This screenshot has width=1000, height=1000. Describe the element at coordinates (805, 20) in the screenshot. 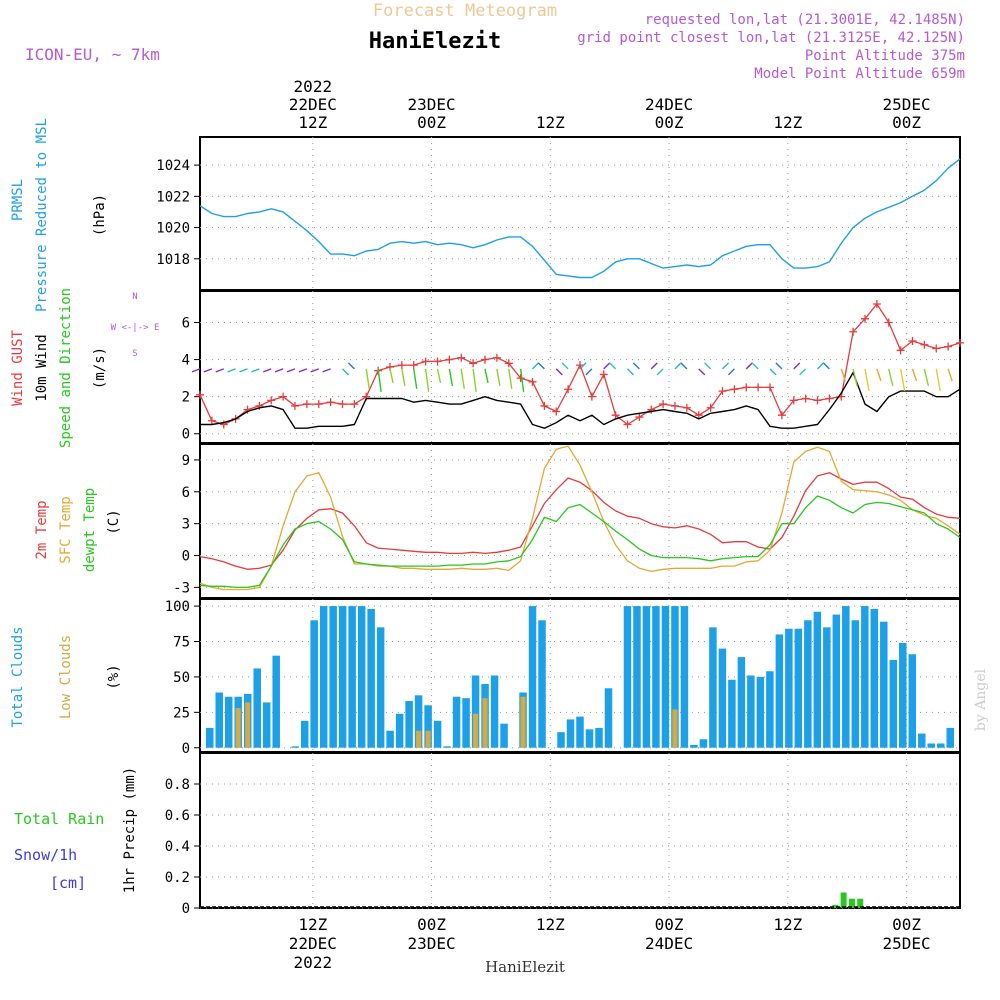

I see `requested-coords: requested lon,lat (21.3001E, 42.1485N)` at that location.